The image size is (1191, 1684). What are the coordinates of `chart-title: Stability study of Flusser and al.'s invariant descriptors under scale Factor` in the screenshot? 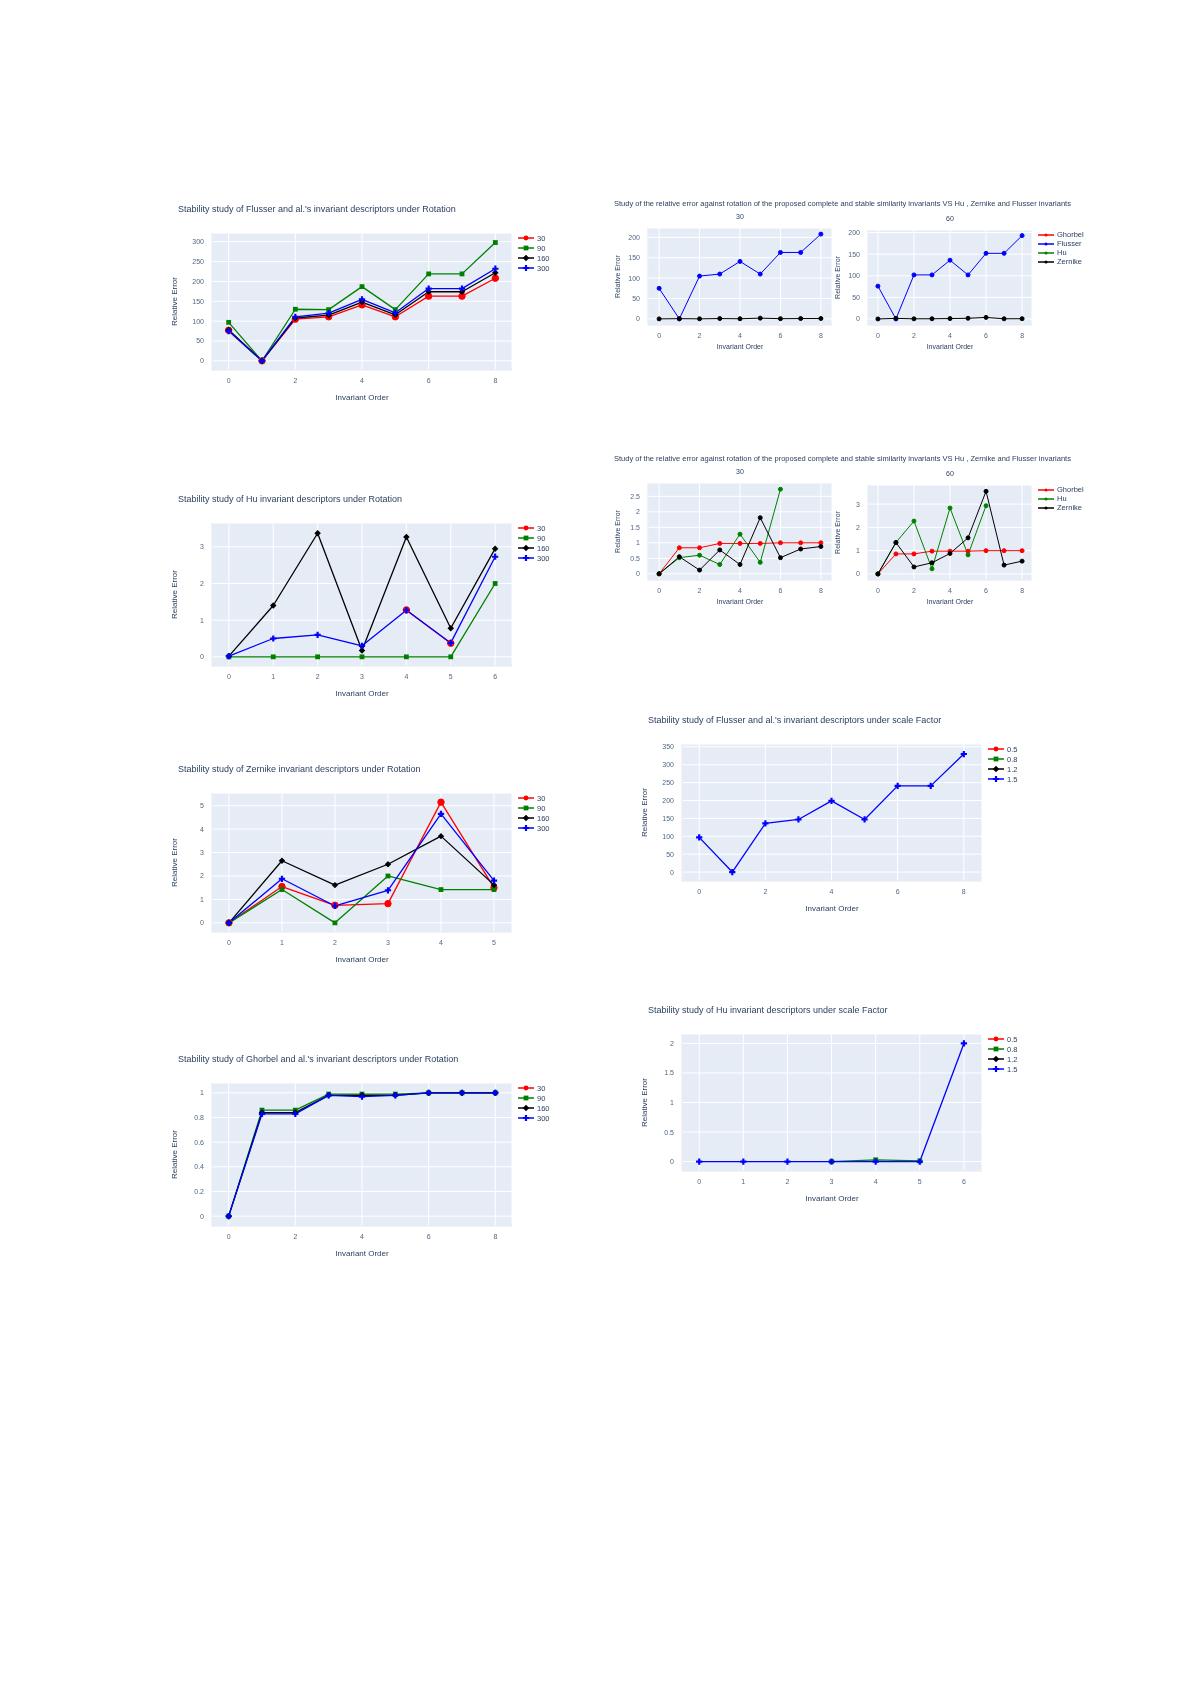 It's located at (795, 721).